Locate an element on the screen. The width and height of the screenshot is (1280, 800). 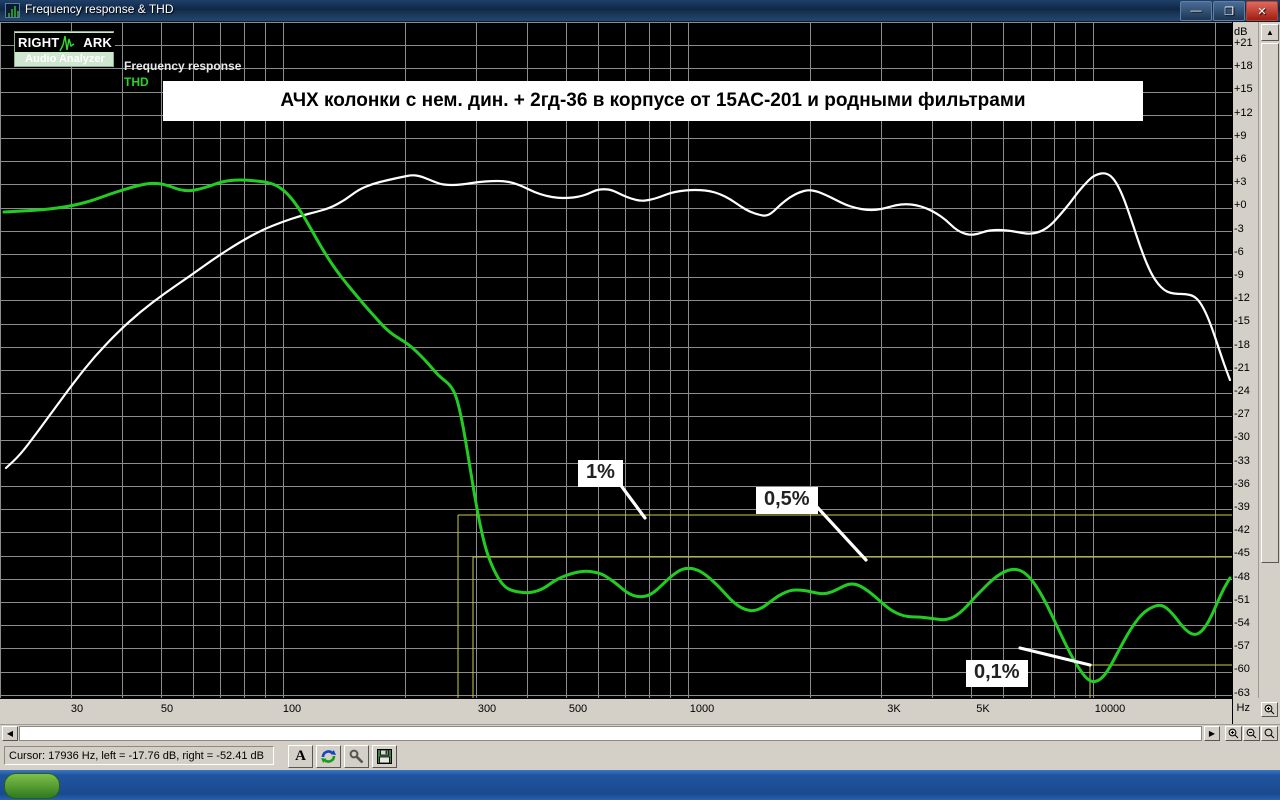
reference-lines is located at coordinates (844, 606).